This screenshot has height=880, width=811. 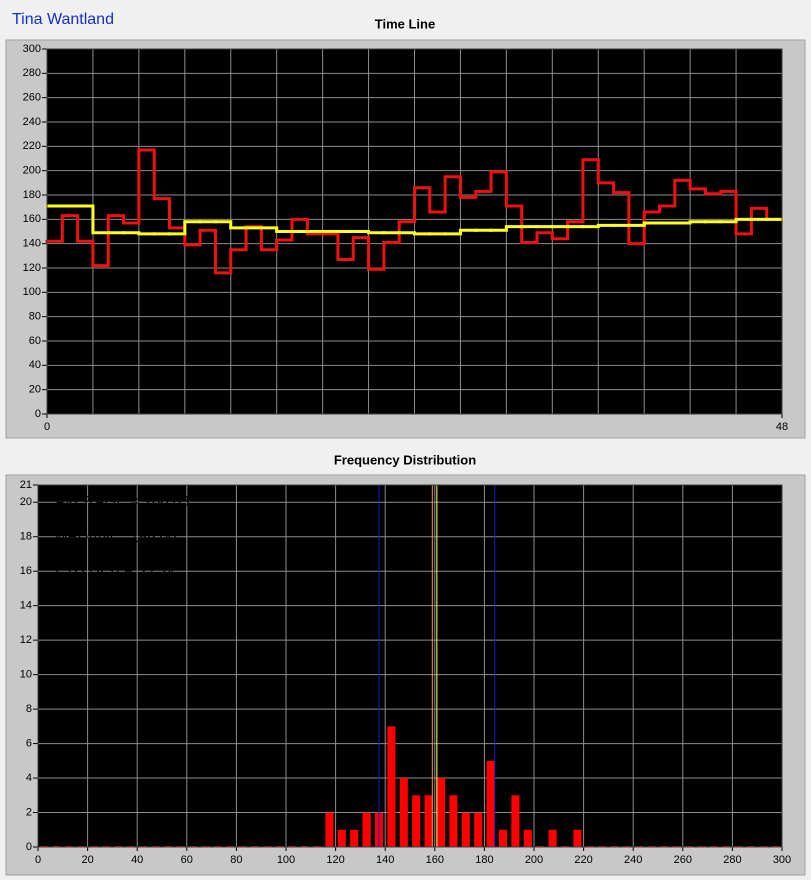 What do you see at coordinates (32, 268) in the screenshot?
I see `y-tick-label: 120` at bounding box center [32, 268].